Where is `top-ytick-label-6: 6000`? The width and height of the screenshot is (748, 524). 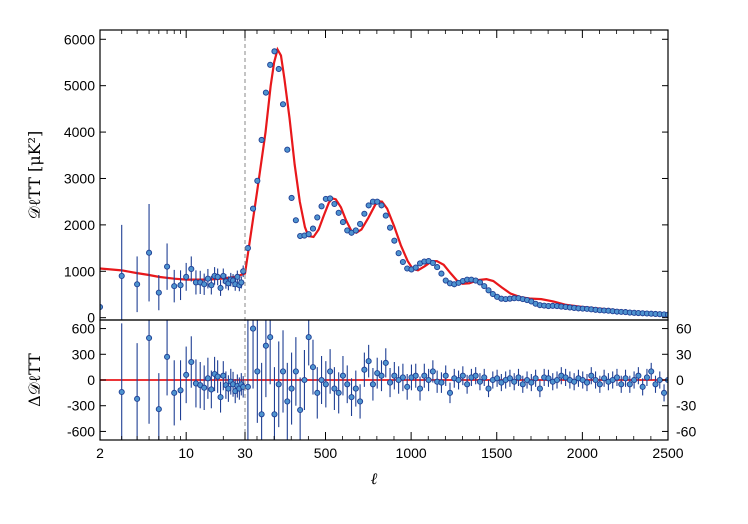 top-ytick-label-6: 6000 is located at coordinates (79, 39).